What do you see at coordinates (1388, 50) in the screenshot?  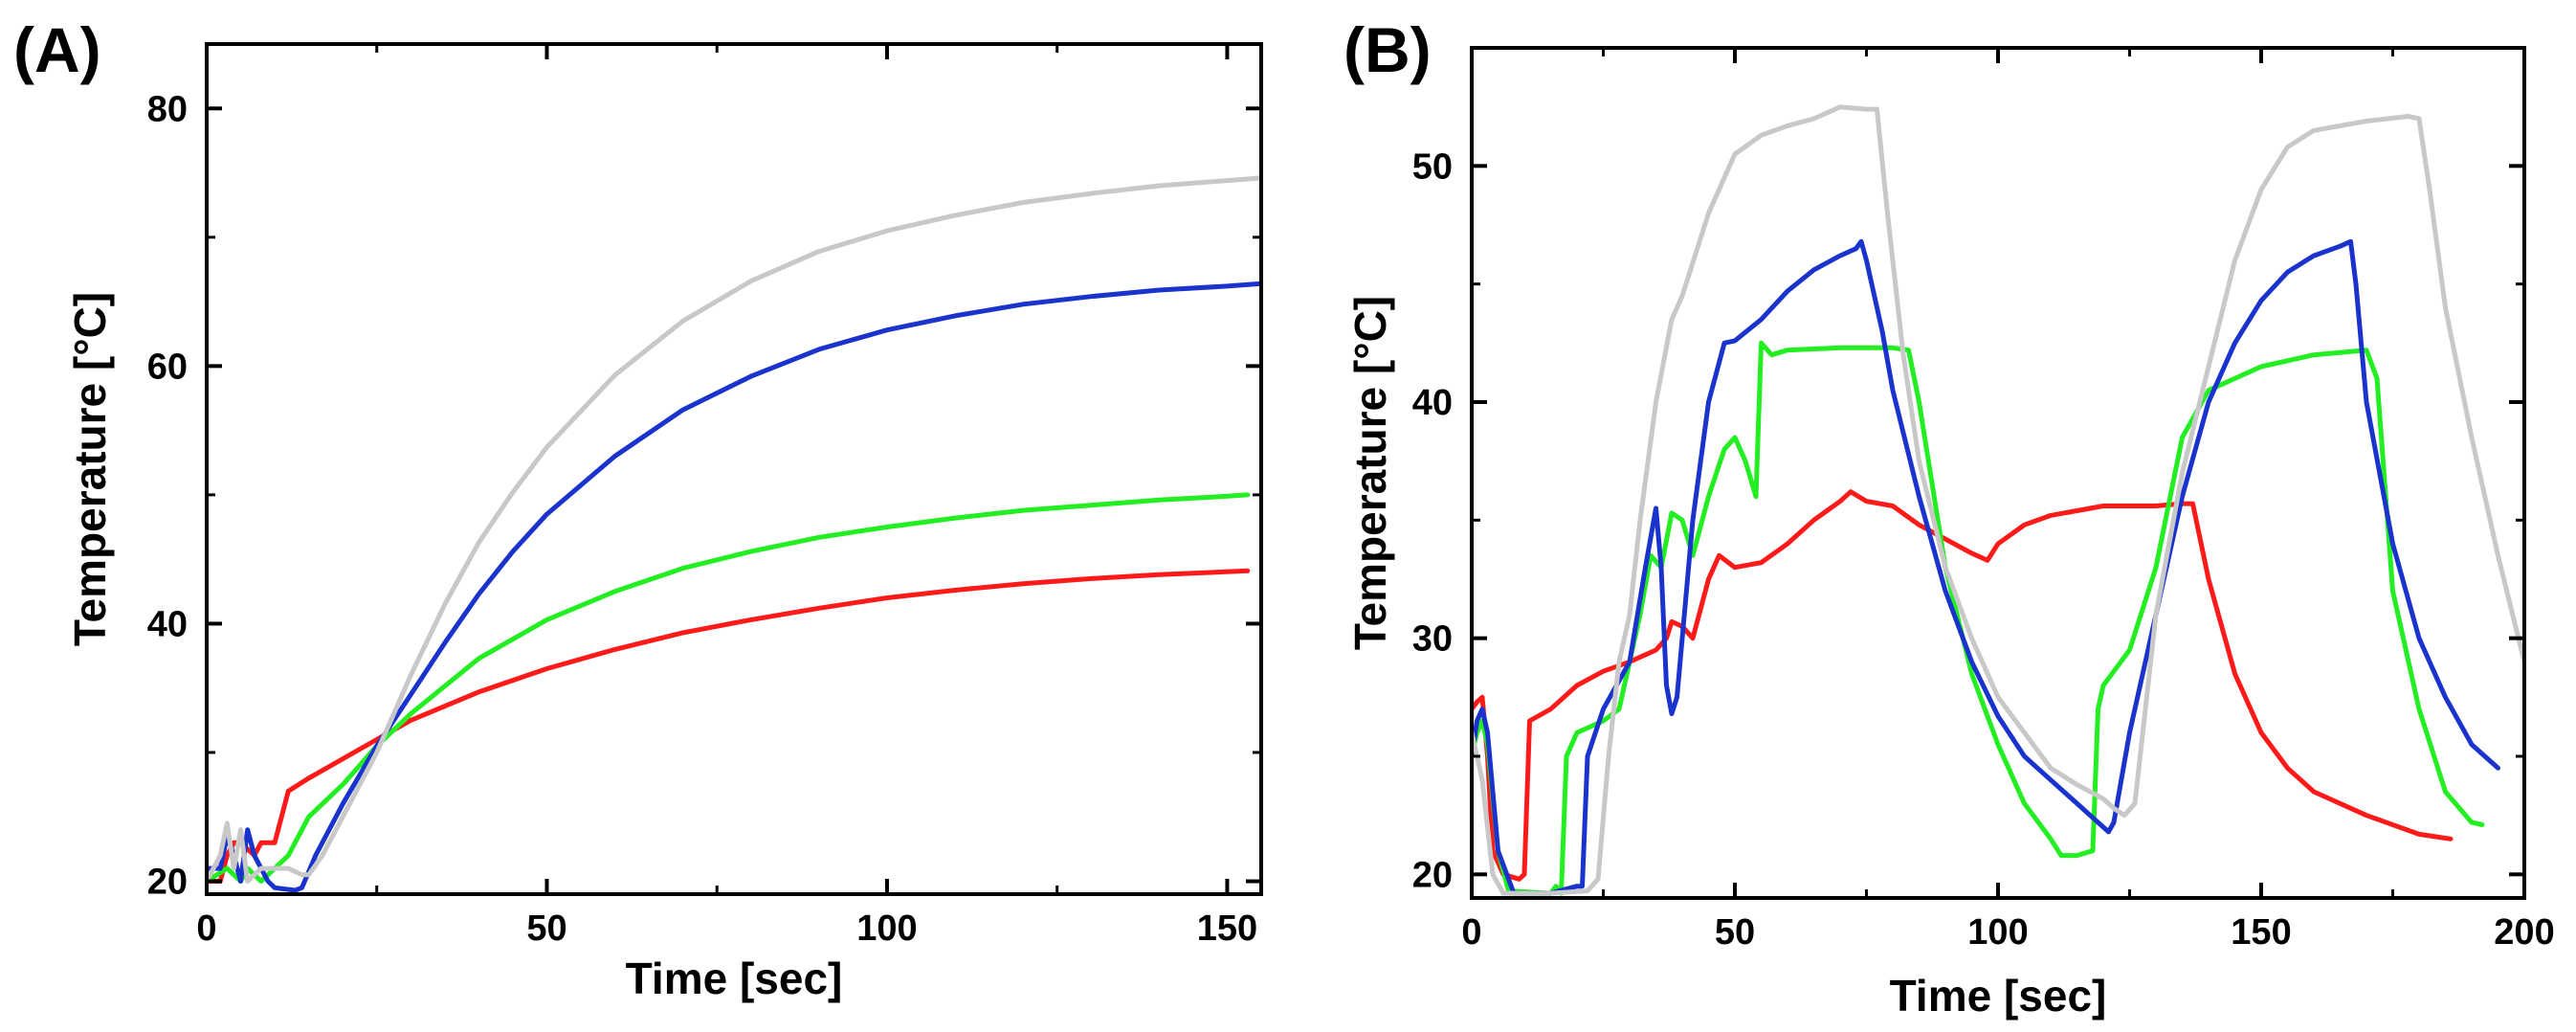 I see `panel-label-b: (B)` at bounding box center [1388, 50].